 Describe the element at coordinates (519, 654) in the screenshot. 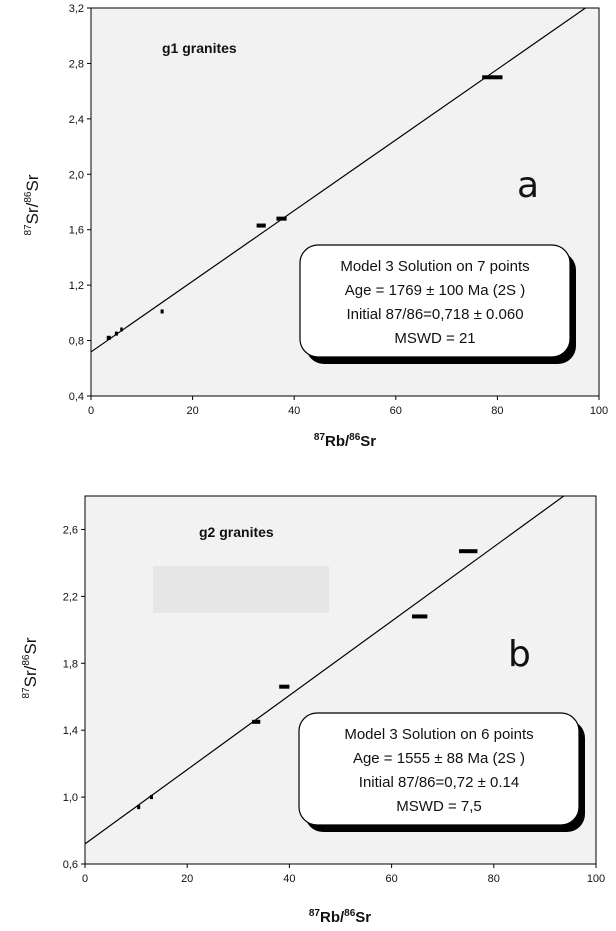

I see `panel-label-b: b` at that location.